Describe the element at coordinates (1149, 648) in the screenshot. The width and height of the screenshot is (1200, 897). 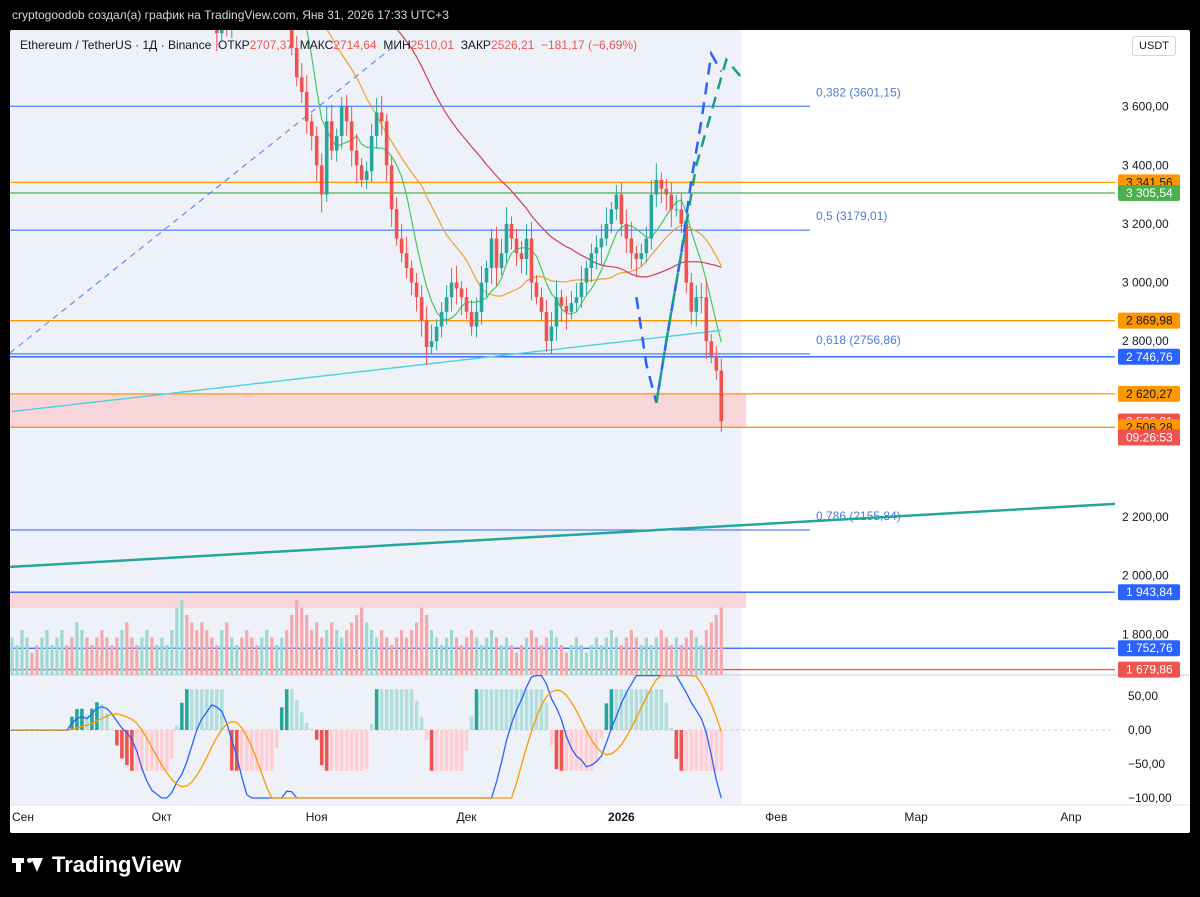
I see `price-badge-text-8: 1 752,76` at that location.